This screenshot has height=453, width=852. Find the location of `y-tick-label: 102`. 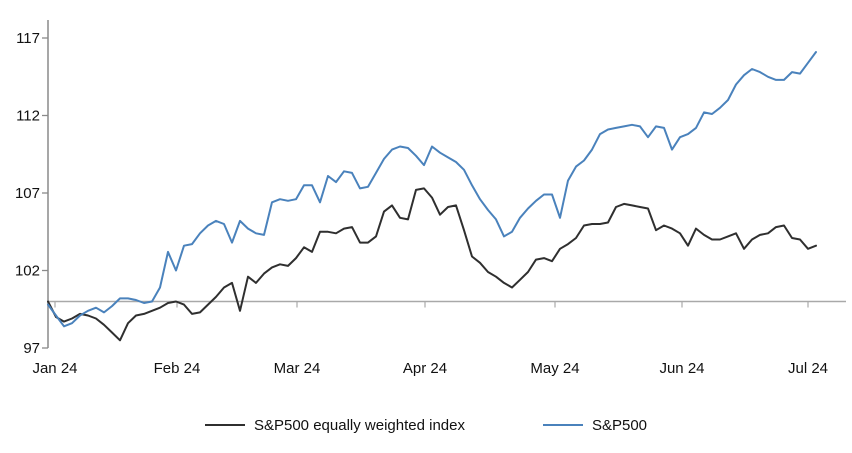

y-tick-label: 102 is located at coordinates (27, 271).